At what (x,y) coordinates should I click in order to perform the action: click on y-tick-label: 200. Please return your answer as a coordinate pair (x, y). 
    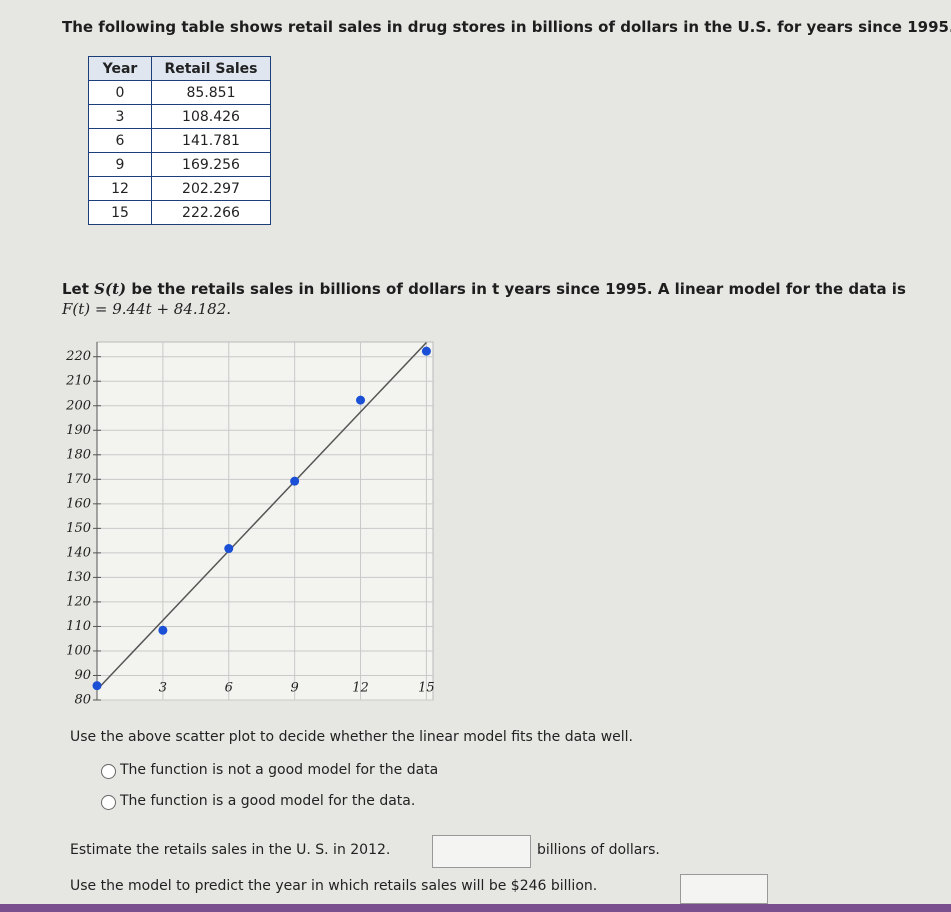
    Looking at the image, I should click on (78, 405).